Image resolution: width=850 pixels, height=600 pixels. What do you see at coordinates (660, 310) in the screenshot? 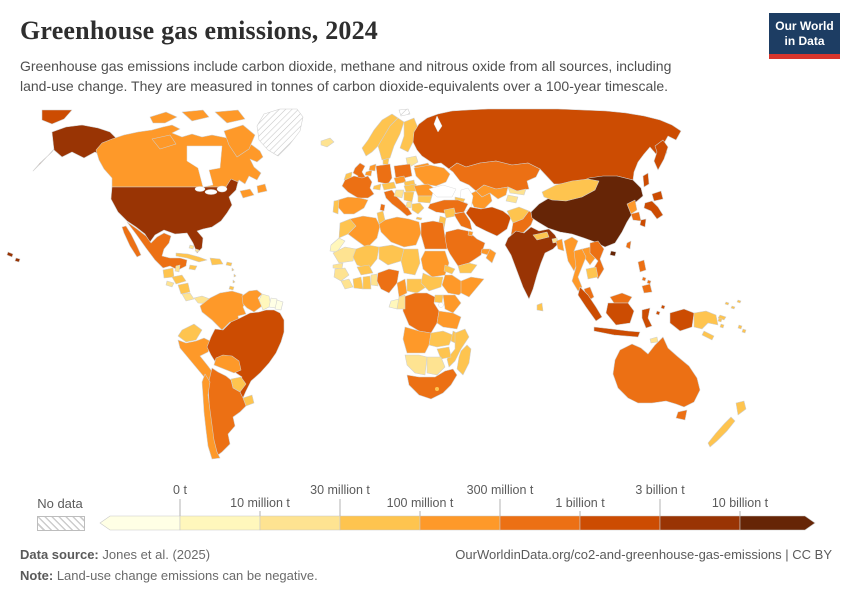
I see `country-indonesia-maluku` at bounding box center [660, 310].